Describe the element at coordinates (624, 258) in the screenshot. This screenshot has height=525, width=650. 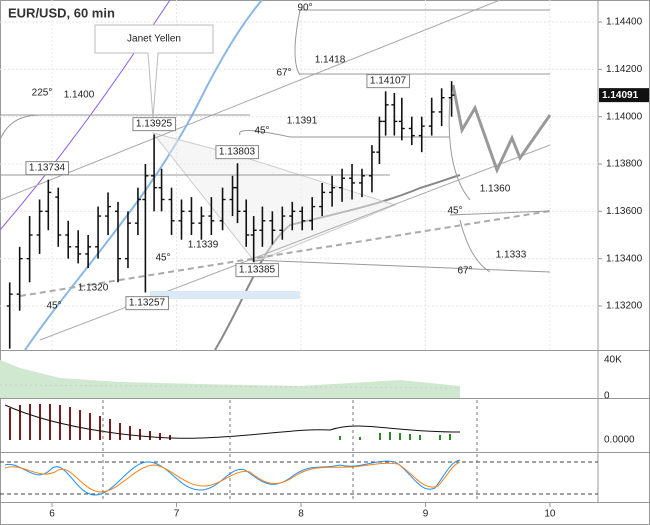
I see `y-tick-label: 1.13400` at that location.